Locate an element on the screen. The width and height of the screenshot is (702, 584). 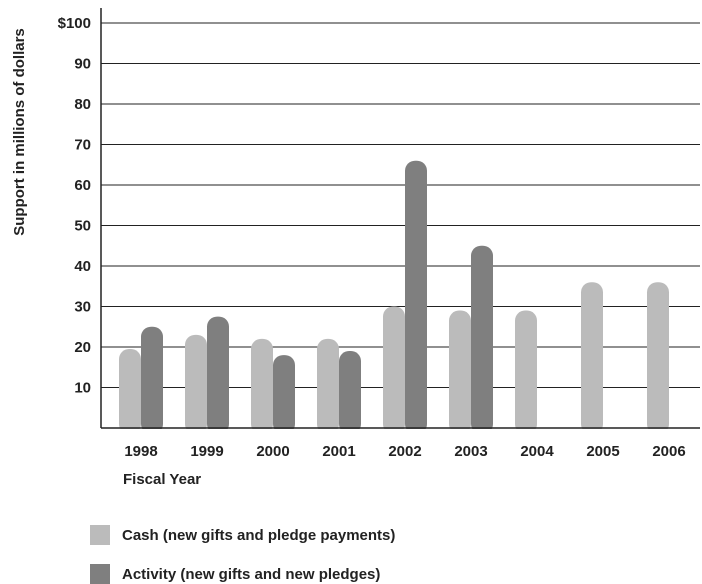
bar-activity-2001 is located at coordinates (350, 392).